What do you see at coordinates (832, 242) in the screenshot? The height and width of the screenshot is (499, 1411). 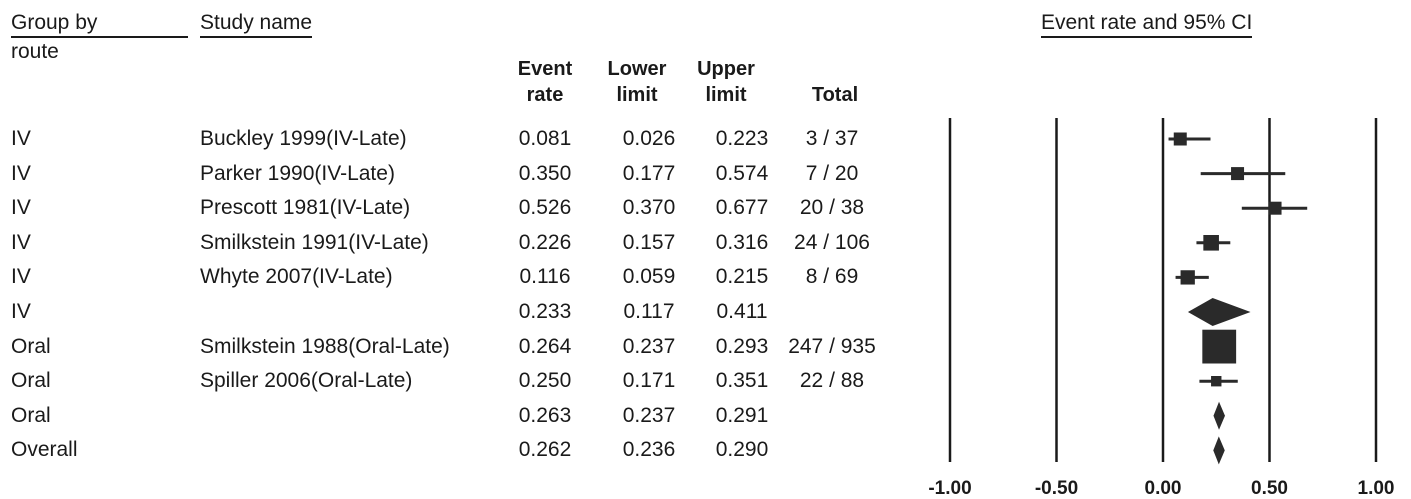 I see `total-cell: 24 / 106` at bounding box center [832, 242].